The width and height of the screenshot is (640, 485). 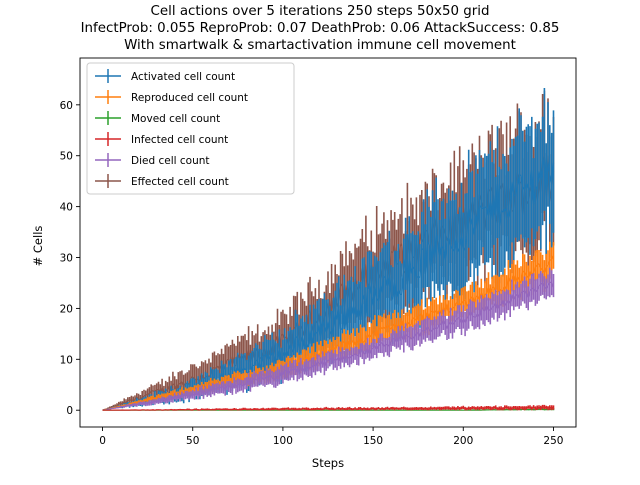 What do you see at coordinates (180, 182) in the screenshot?
I see `legend-label: Effected cell count` at bounding box center [180, 182].